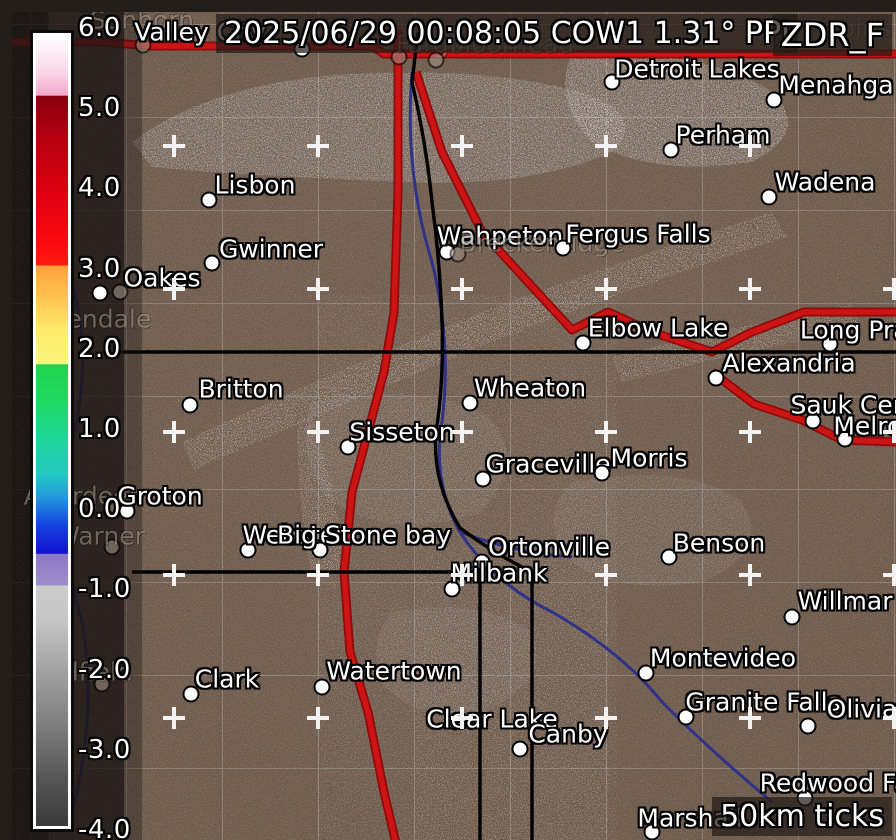 This screenshot has width=896, height=840. What do you see at coordinates (99, 28) in the screenshot?
I see `colorbar-tick-label: 6.0` at bounding box center [99, 28].